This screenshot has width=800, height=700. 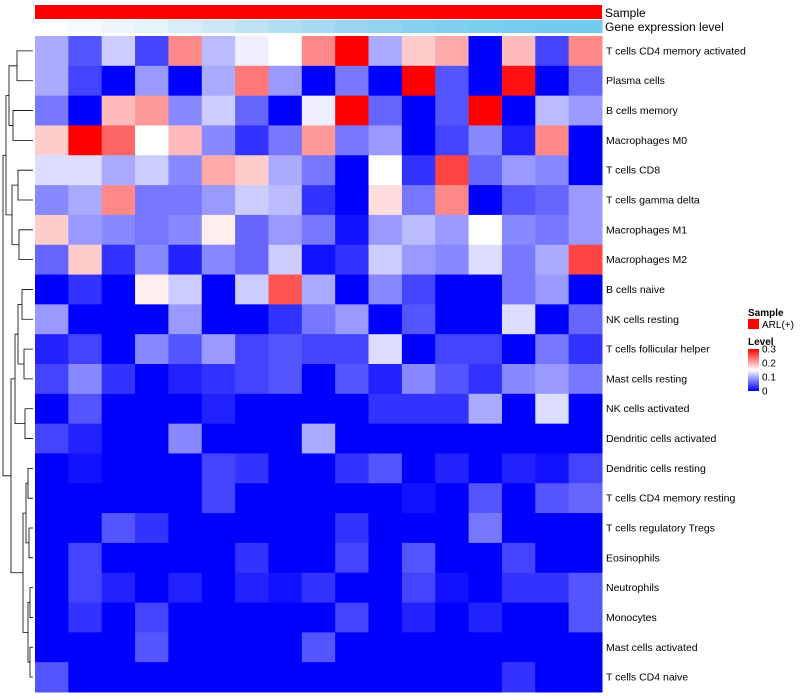 What do you see at coordinates (670, 499) in the screenshot?
I see `row-label: T cells CD4 memory resting` at bounding box center [670, 499].